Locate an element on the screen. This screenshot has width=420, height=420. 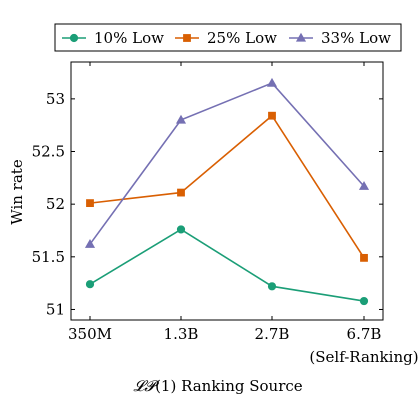
y-tick-label: 51.5 is located at coordinates (48, 257).